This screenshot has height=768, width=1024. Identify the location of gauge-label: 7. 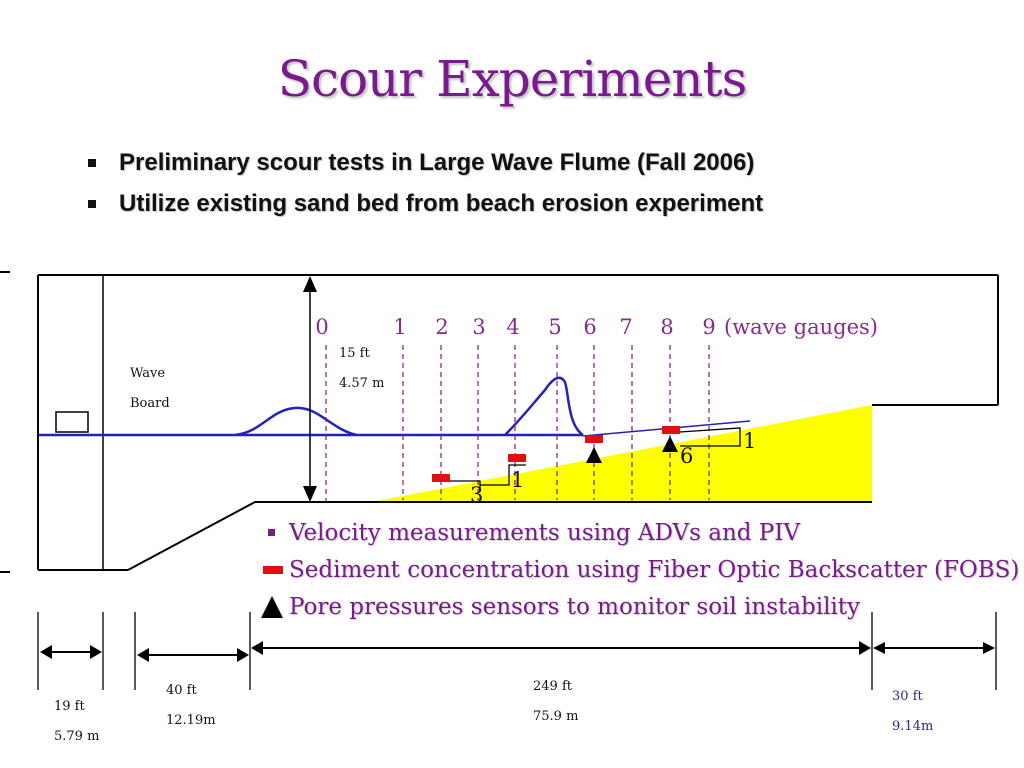
(625, 327).